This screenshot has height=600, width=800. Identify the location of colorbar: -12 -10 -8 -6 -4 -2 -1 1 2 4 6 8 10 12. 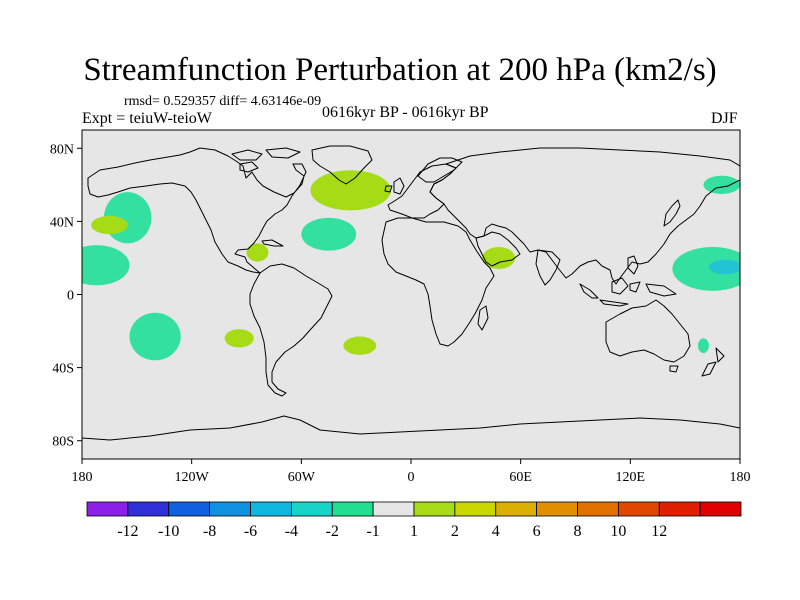
(414, 520).